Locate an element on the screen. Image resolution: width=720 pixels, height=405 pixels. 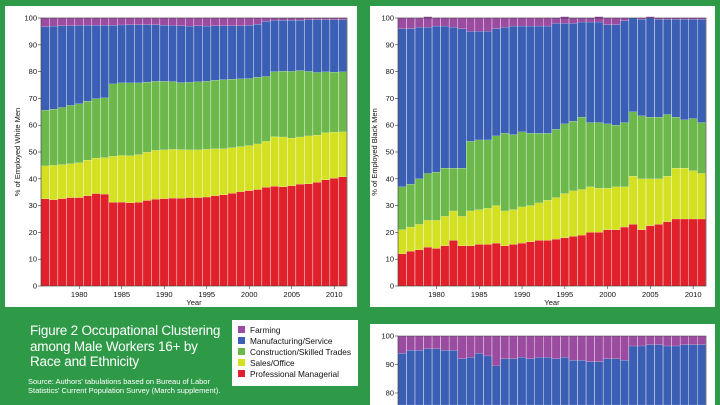
legend-label: Farming is located at coordinates (265, 329).